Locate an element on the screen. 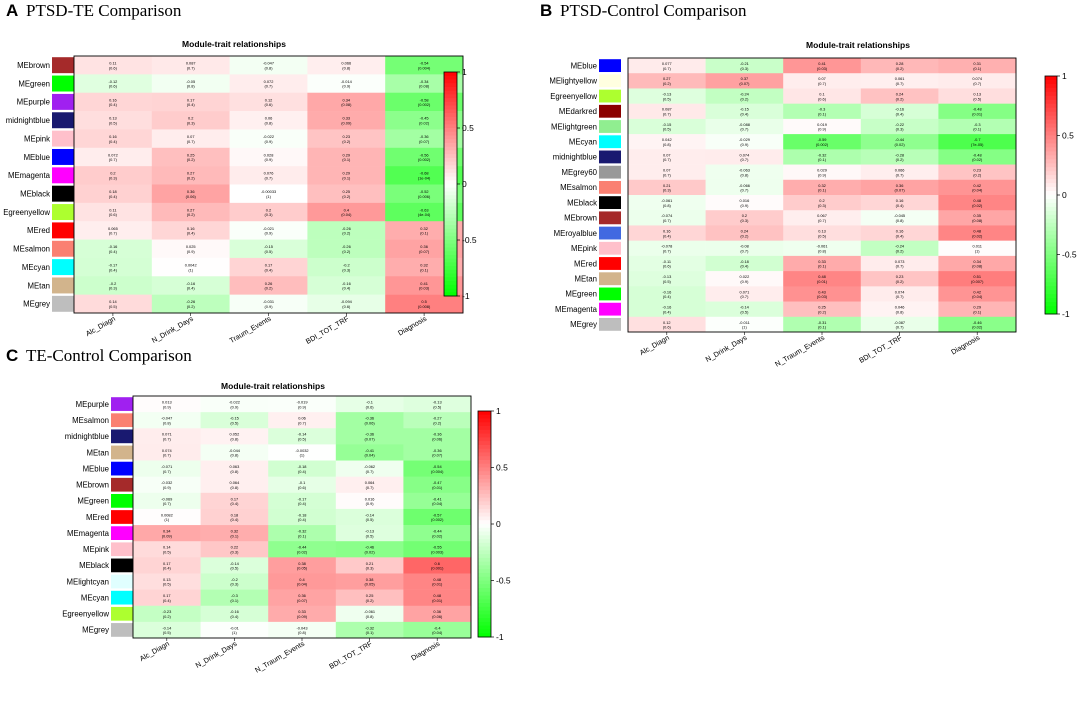  row-label: MEblue is located at coordinates (584, 65).